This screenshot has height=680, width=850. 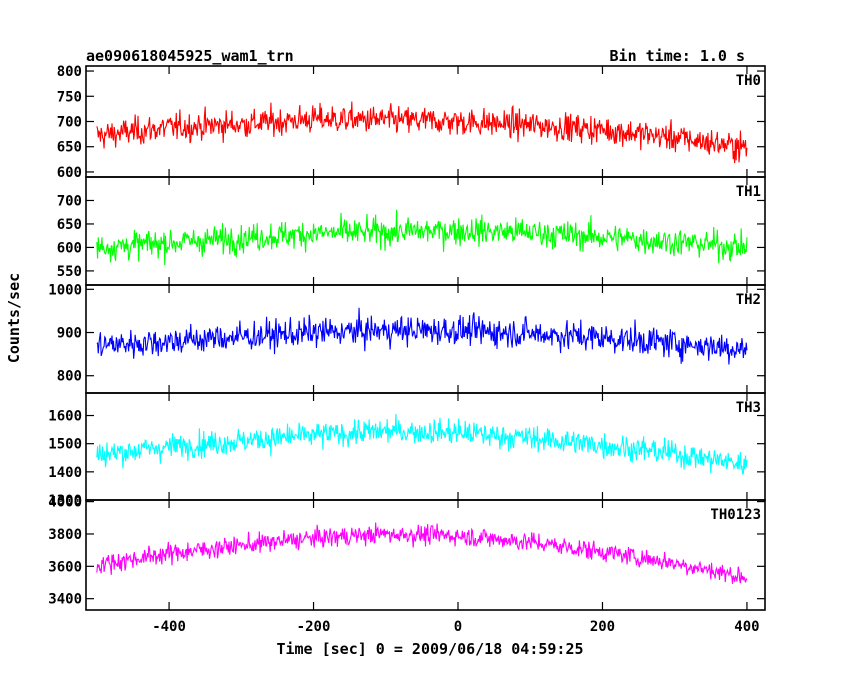 I want to click on y-tick-label: 1500, so click(x=65, y=445).